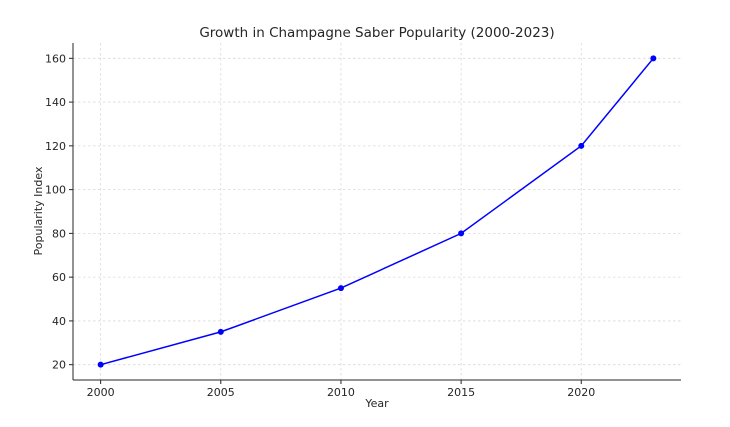  Describe the element at coordinates (55, 102) in the screenshot. I see `y-tick-label: 140` at that location.